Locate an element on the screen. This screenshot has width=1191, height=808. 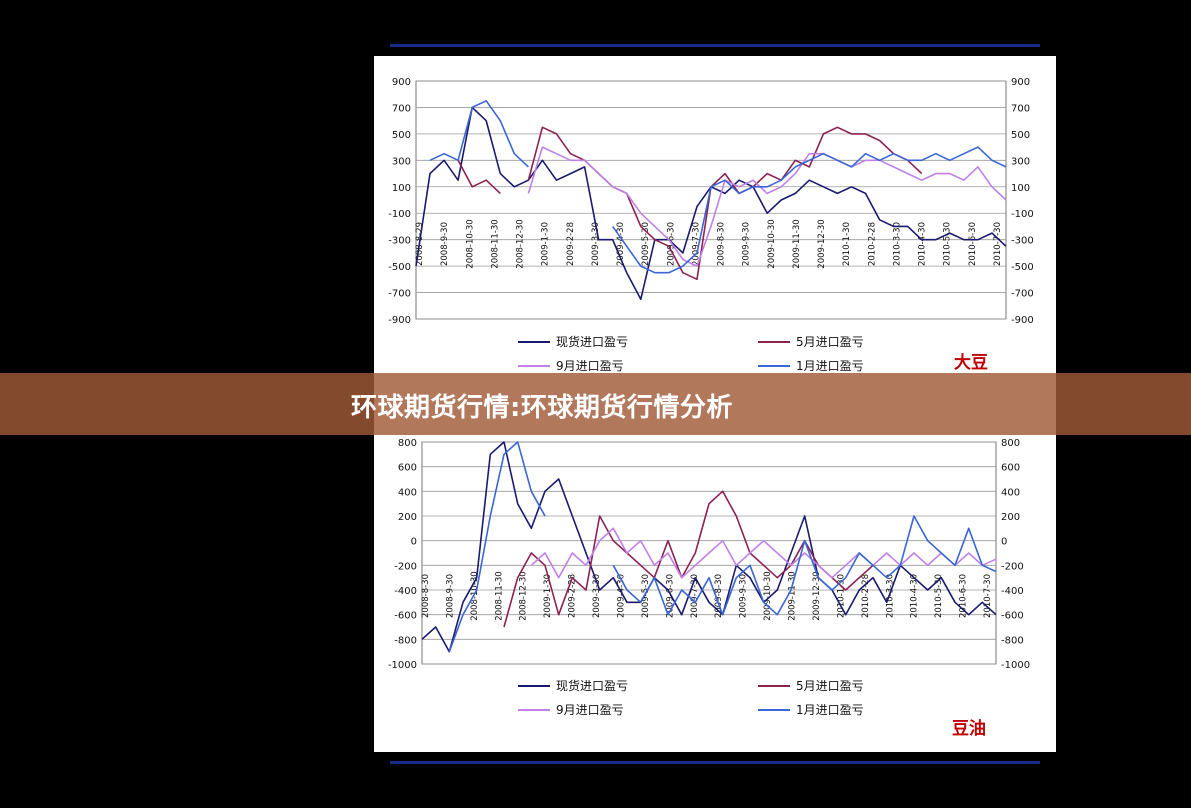
x-tick-label: 2010-1-30 is located at coordinates (847, 244).